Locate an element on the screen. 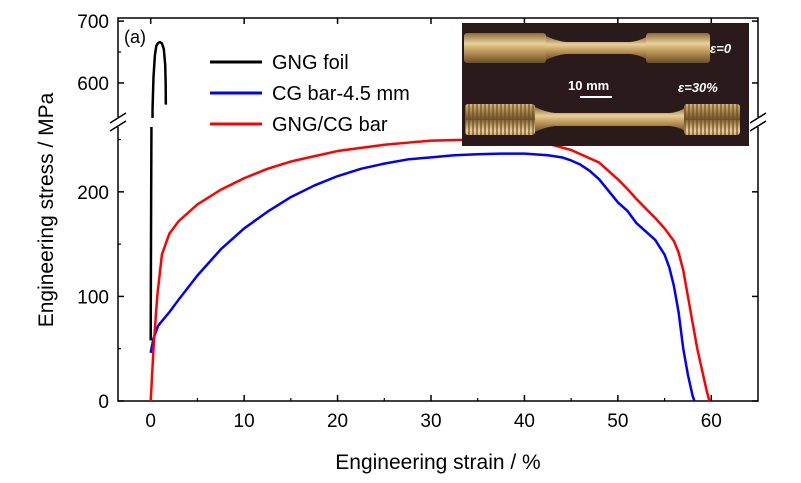 This screenshot has width=801, height=483. y-tick-label: 200 is located at coordinates (93, 193).